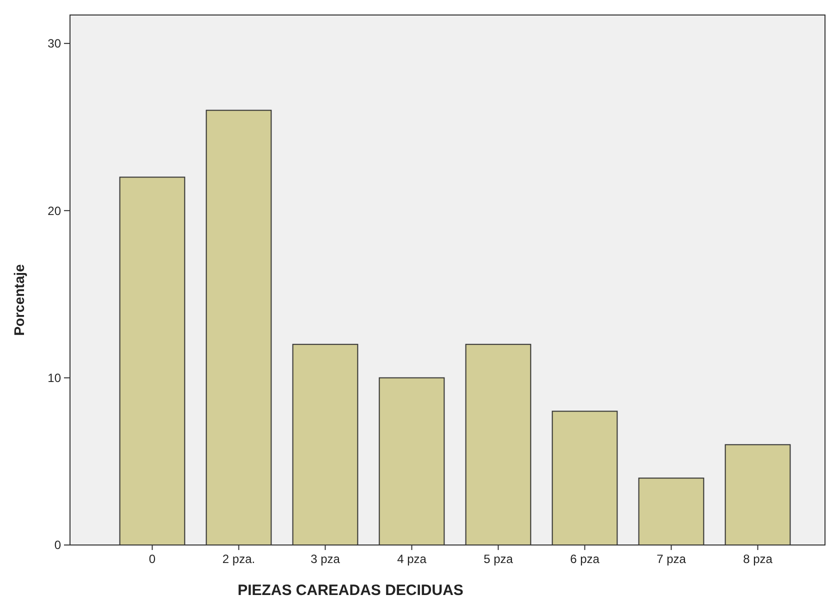 Image resolution: width=830 pixels, height=603 pixels. Describe the element at coordinates (55, 43) in the screenshot. I see `y-tick-label: 30` at that location.